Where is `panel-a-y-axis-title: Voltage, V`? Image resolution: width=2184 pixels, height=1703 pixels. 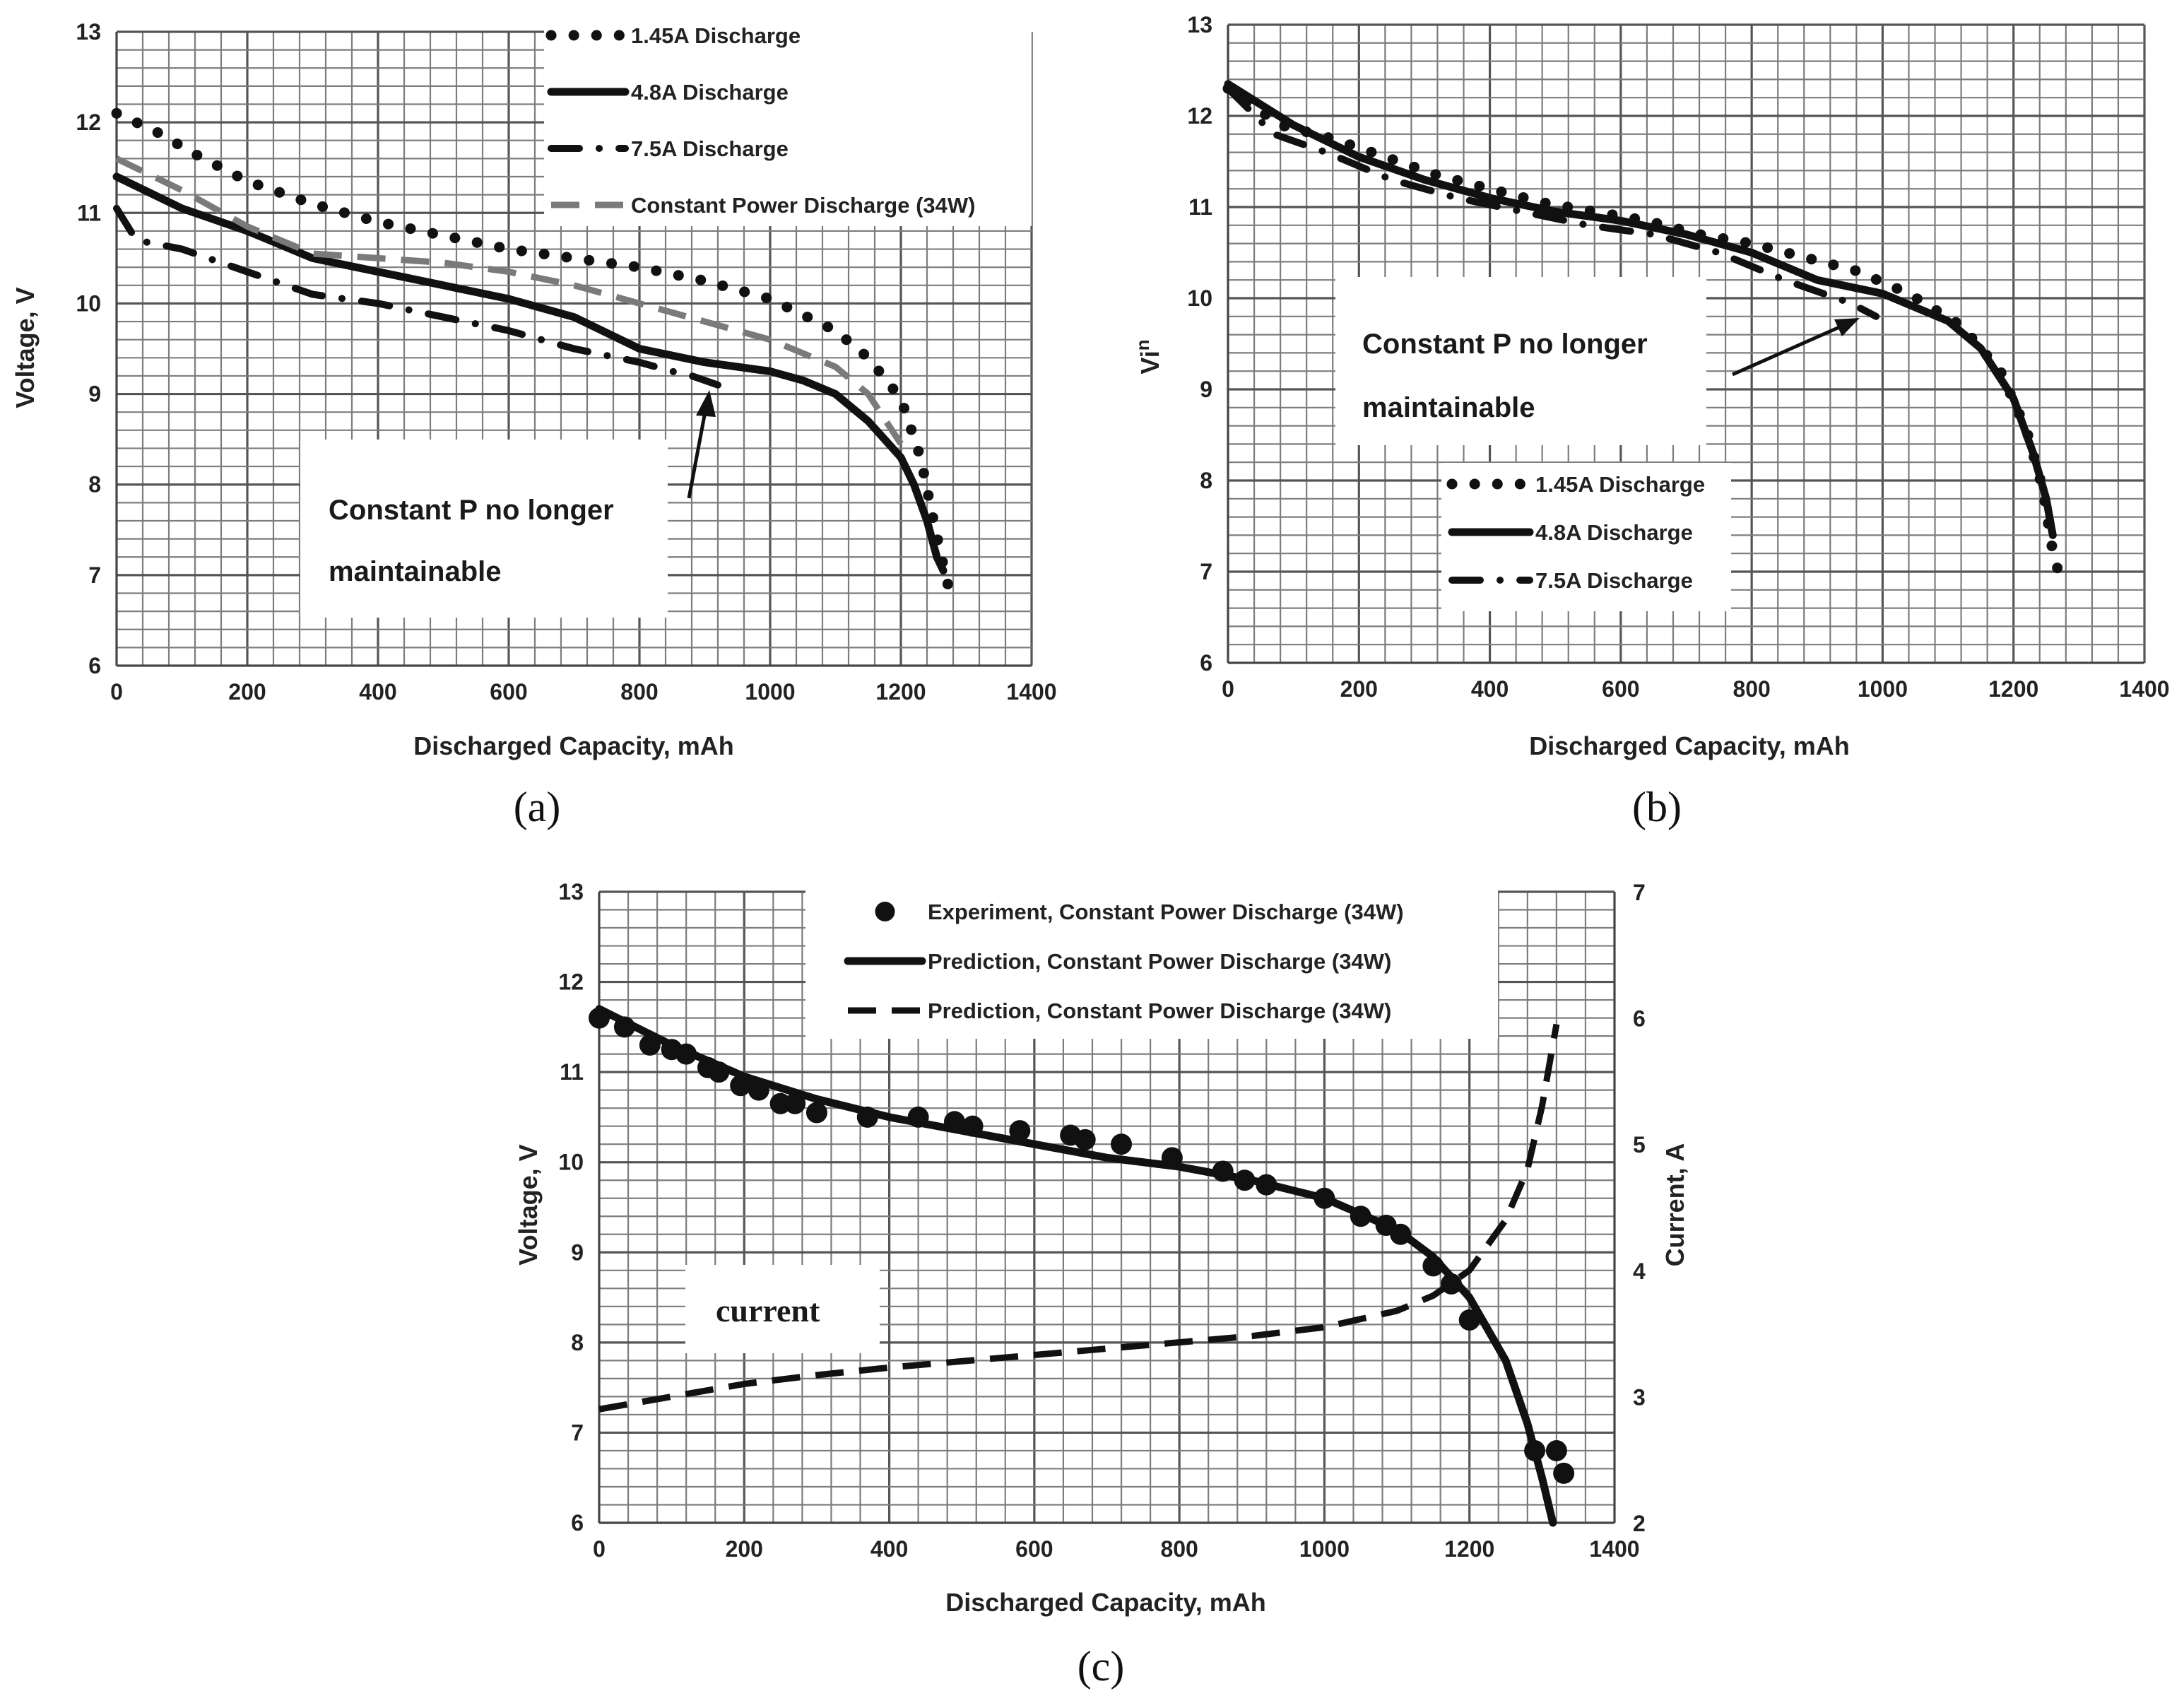 panel-a-y-axis-title: Voltage, V is located at coordinates (26, 347).